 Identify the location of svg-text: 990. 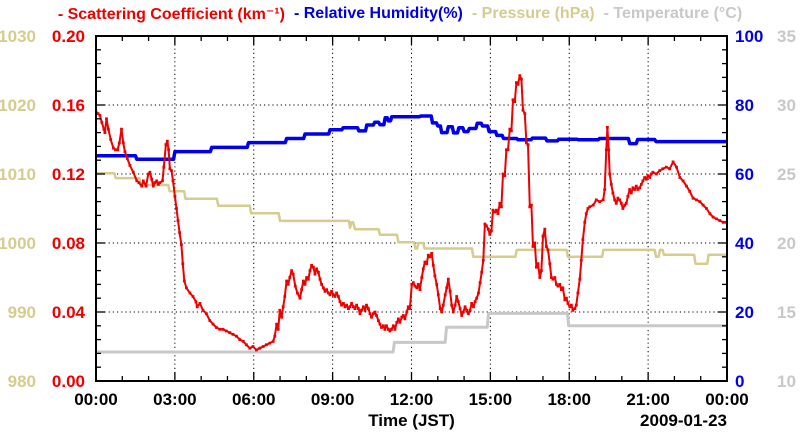
(22, 312).